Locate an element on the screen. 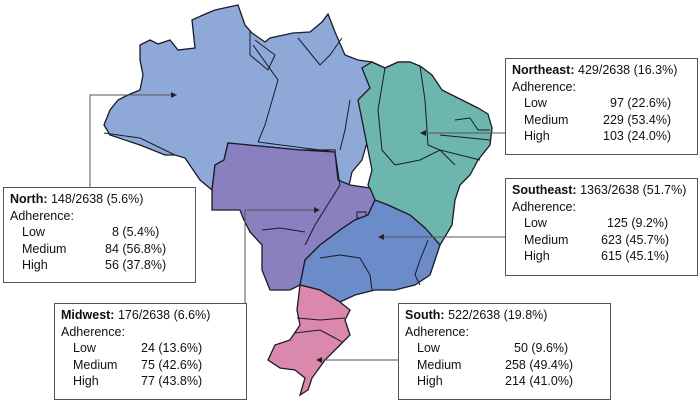 This screenshot has height=401, width=700. region-name: Southeast: is located at coordinates (544, 190).